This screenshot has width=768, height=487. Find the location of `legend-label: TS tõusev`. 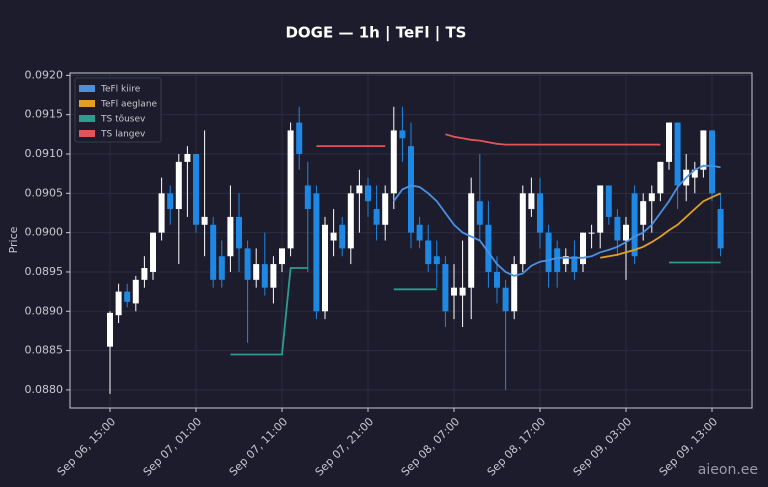

legend-label: TS tõusev is located at coordinates (123, 120).